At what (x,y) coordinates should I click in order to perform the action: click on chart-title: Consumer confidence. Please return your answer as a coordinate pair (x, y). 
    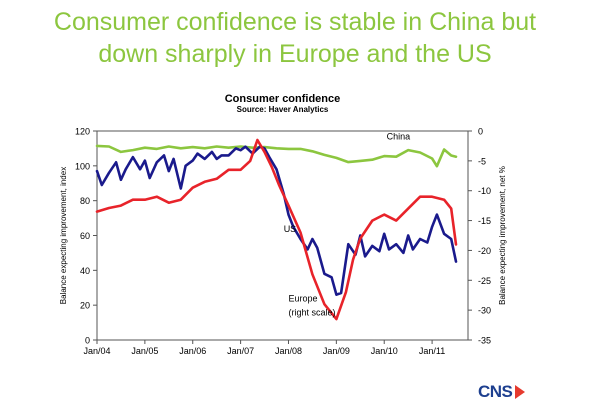
    Looking at the image, I should click on (283, 99).